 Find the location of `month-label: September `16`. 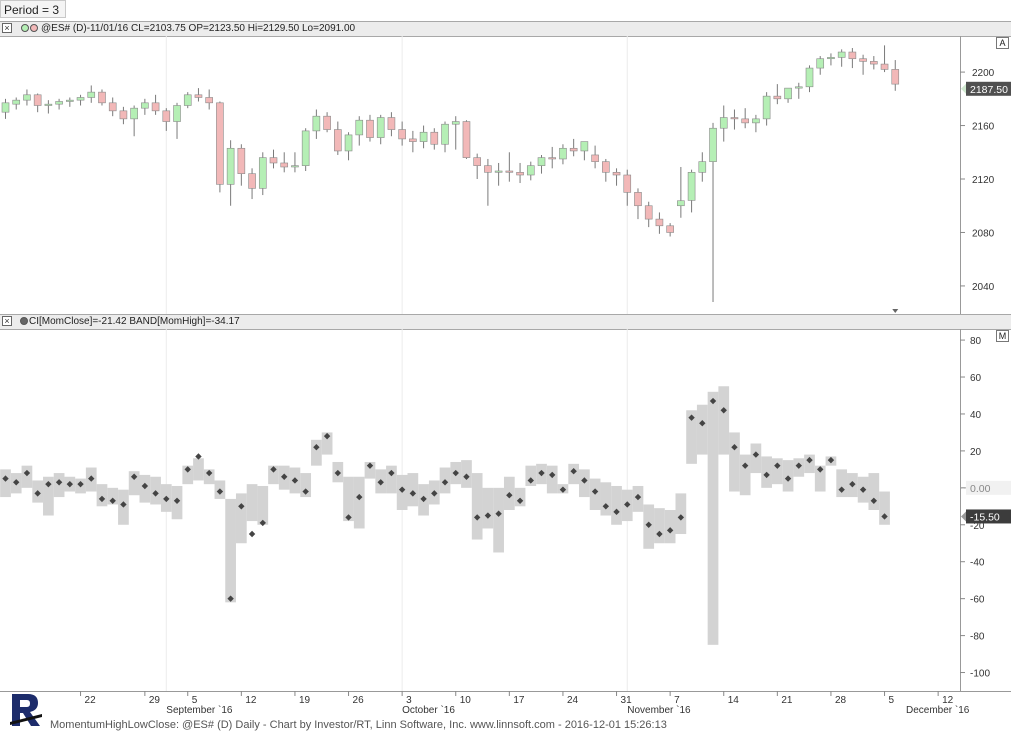

month-label: September `16 is located at coordinates (199, 710).